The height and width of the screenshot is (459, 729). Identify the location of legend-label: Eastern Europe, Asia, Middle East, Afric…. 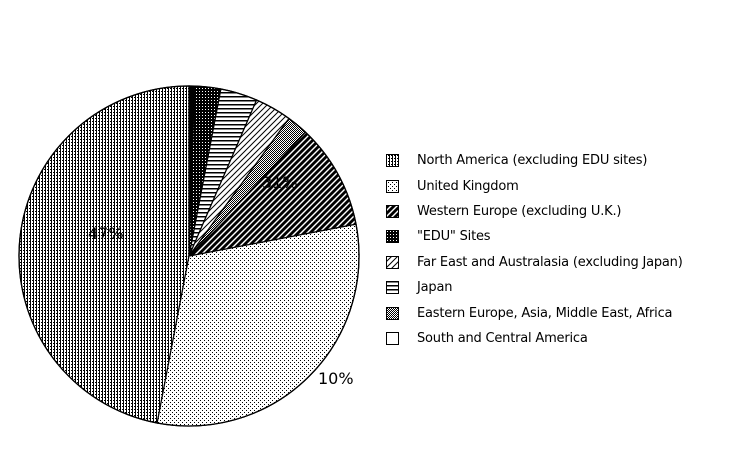
(545, 313).